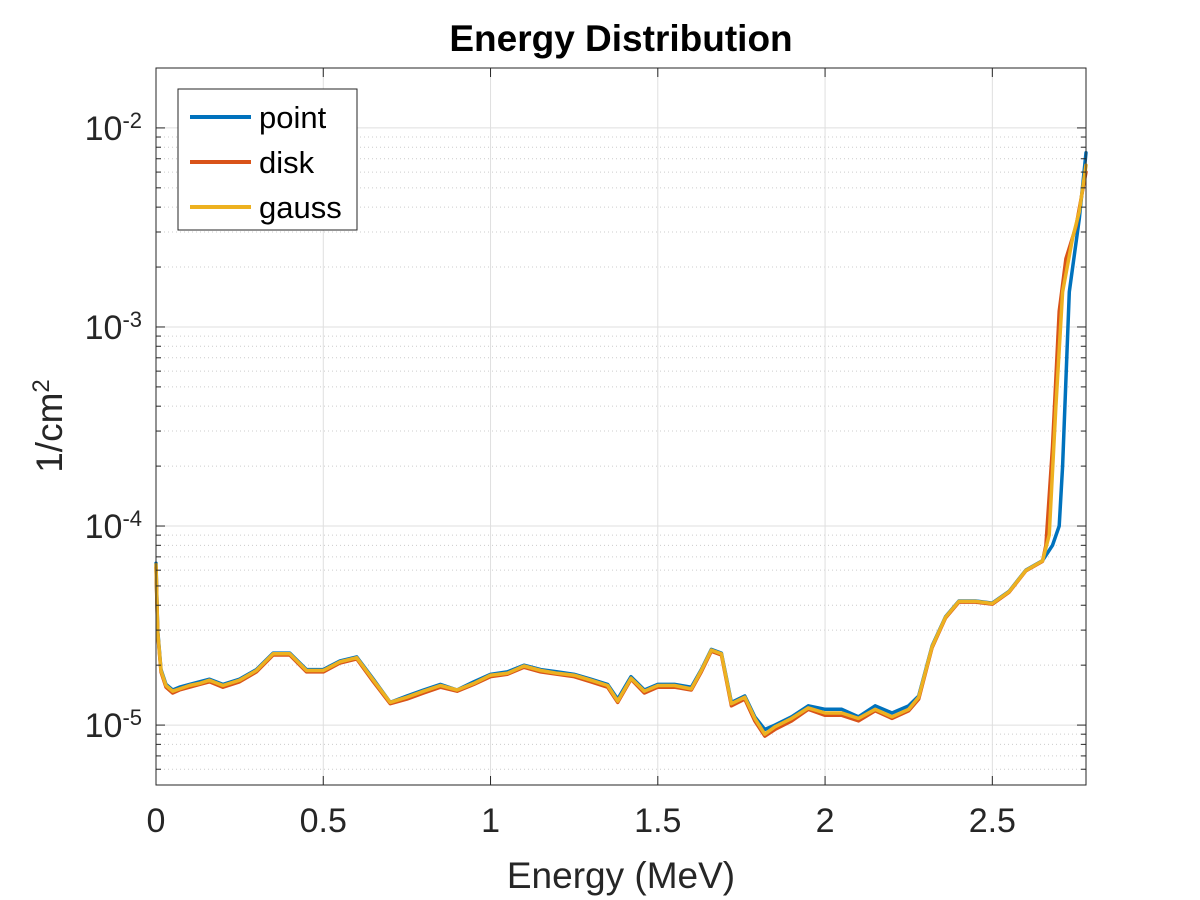 The height and width of the screenshot is (900, 1200). I want to click on x-tick-label: 2.5, so click(992, 821).